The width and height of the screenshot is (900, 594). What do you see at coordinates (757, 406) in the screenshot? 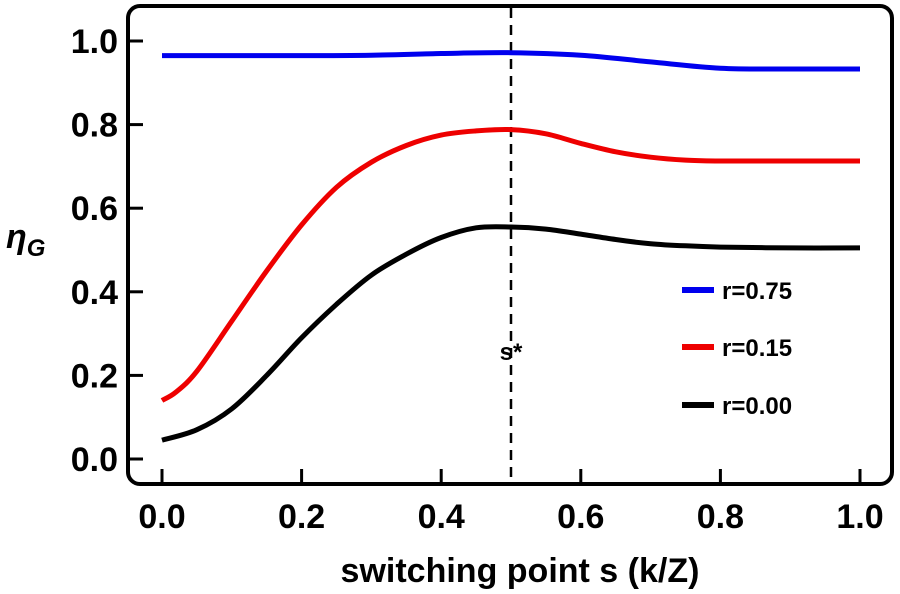
I see `legend-label: r=0.00` at bounding box center [757, 406].